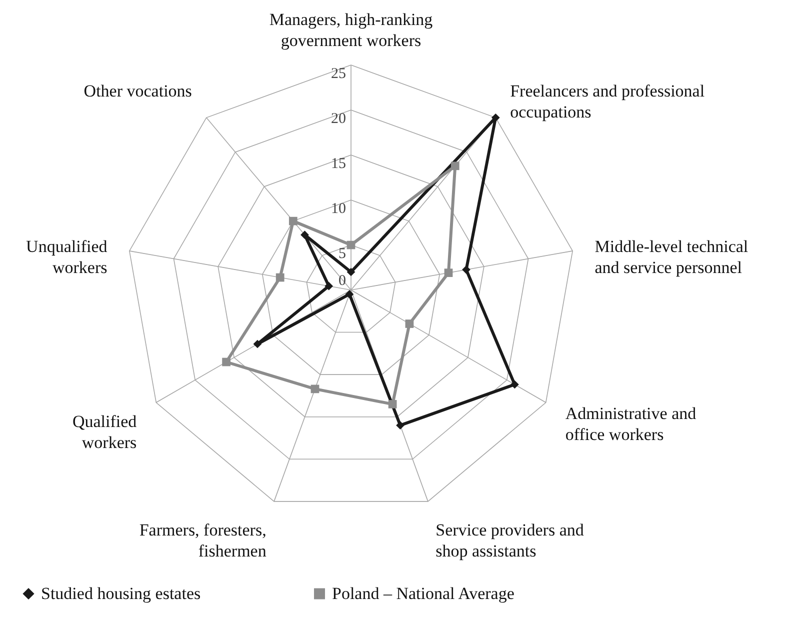 Image resolution: width=797 pixels, height=620 pixels. I want to click on y-tick-label: 0, so click(342, 281).